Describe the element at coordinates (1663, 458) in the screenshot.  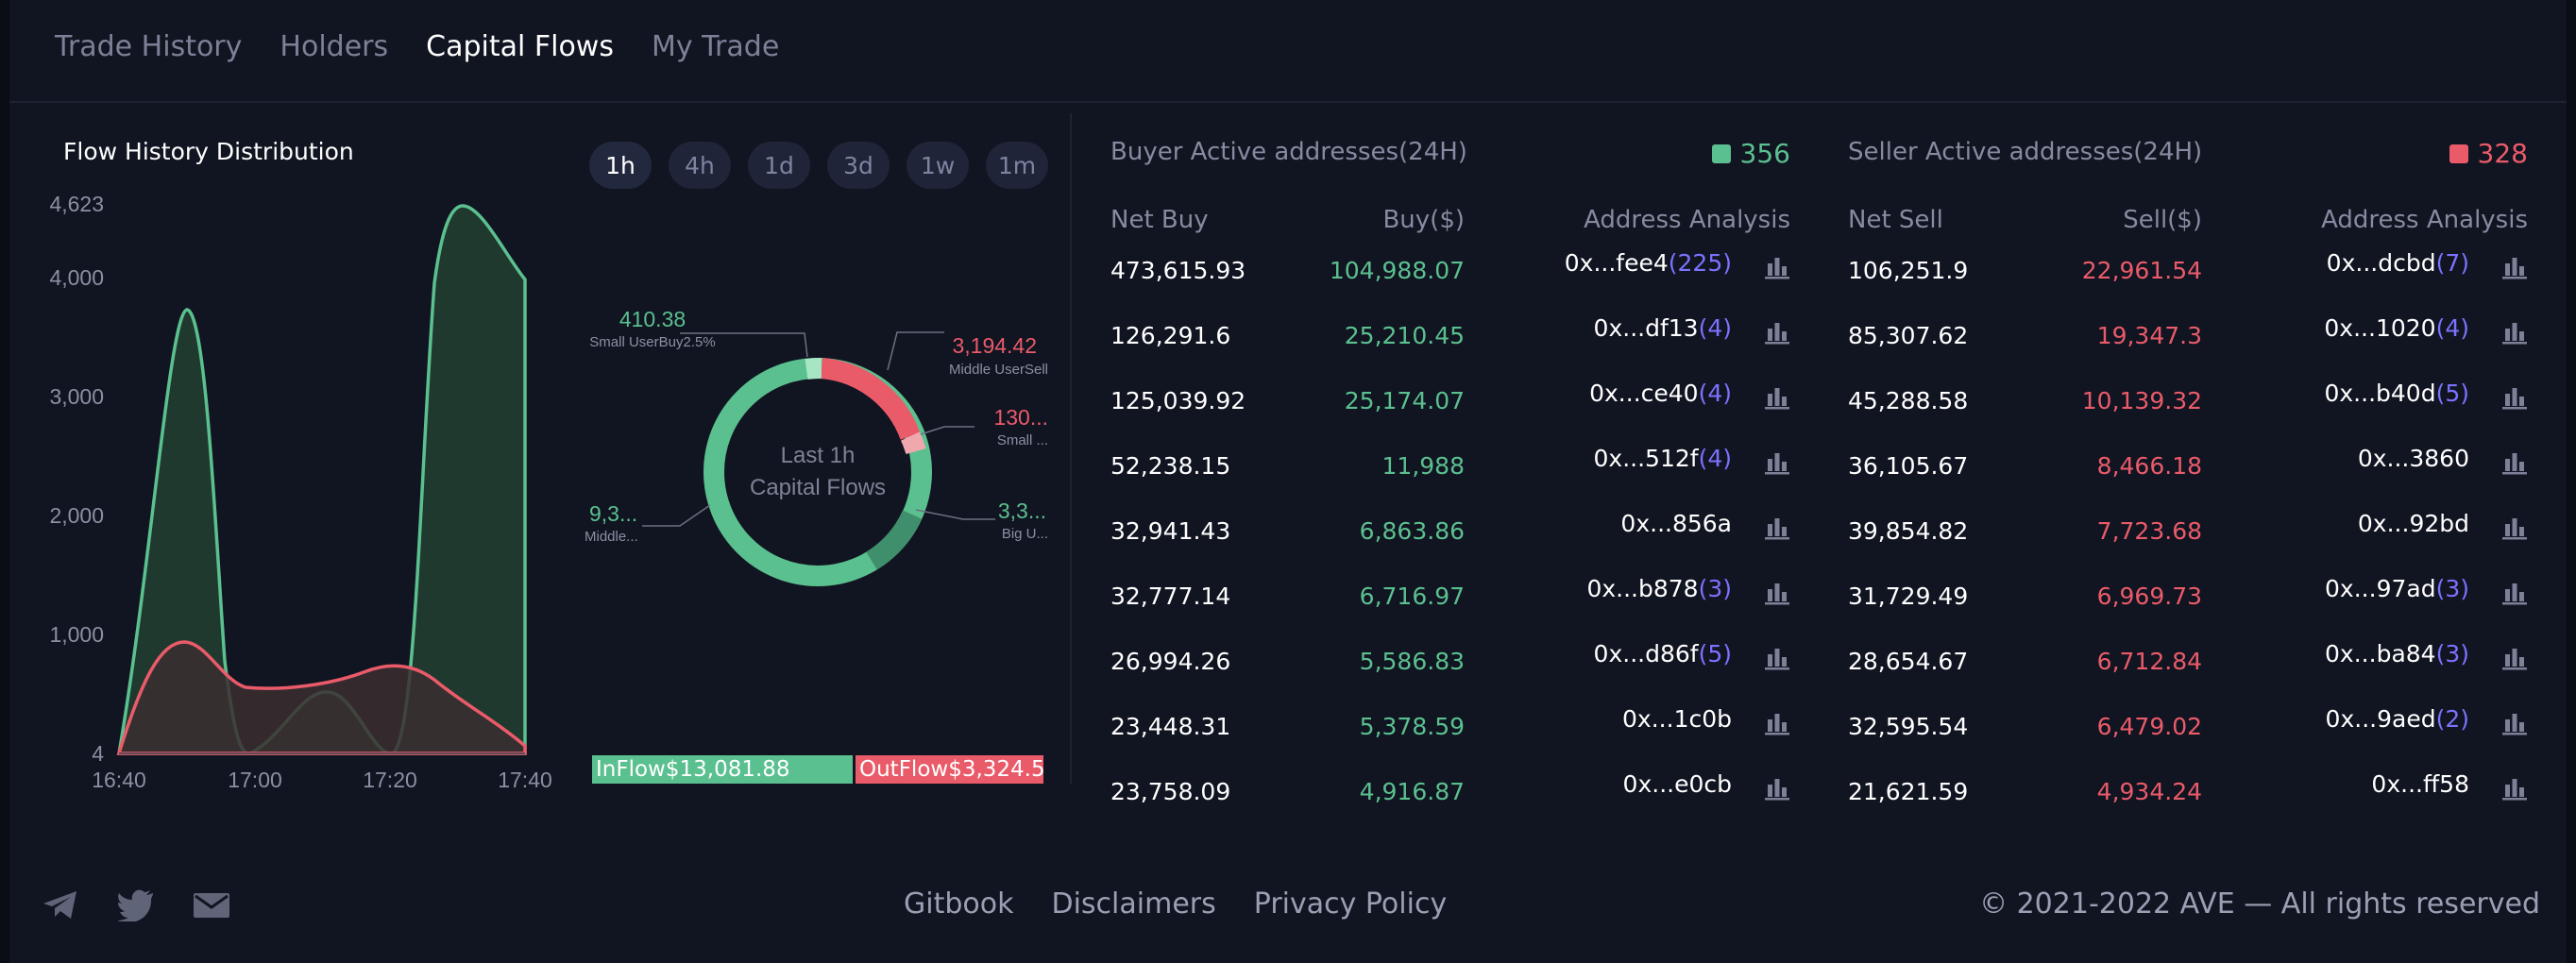
I see `address-link: 0x...512f(4)` at that location.